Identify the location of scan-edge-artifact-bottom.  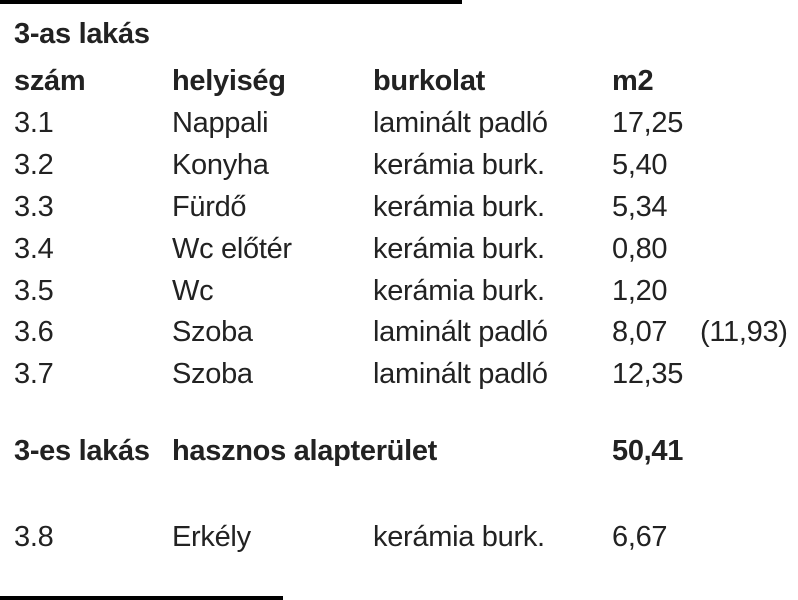
(141, 598).